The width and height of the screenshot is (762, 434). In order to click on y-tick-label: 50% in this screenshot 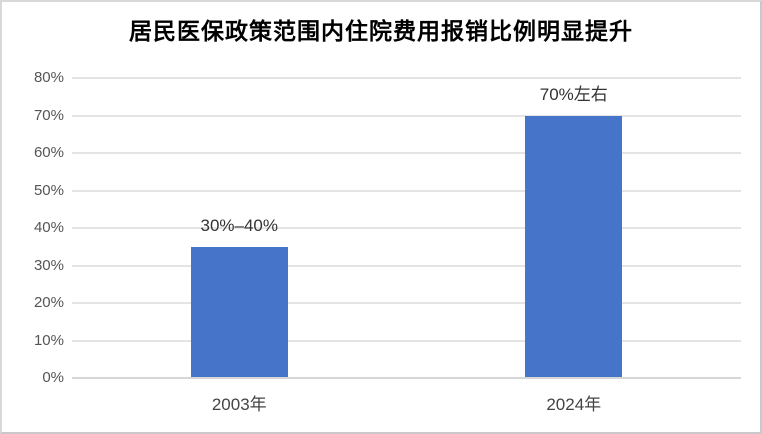, I will do `click(48, 190)`.